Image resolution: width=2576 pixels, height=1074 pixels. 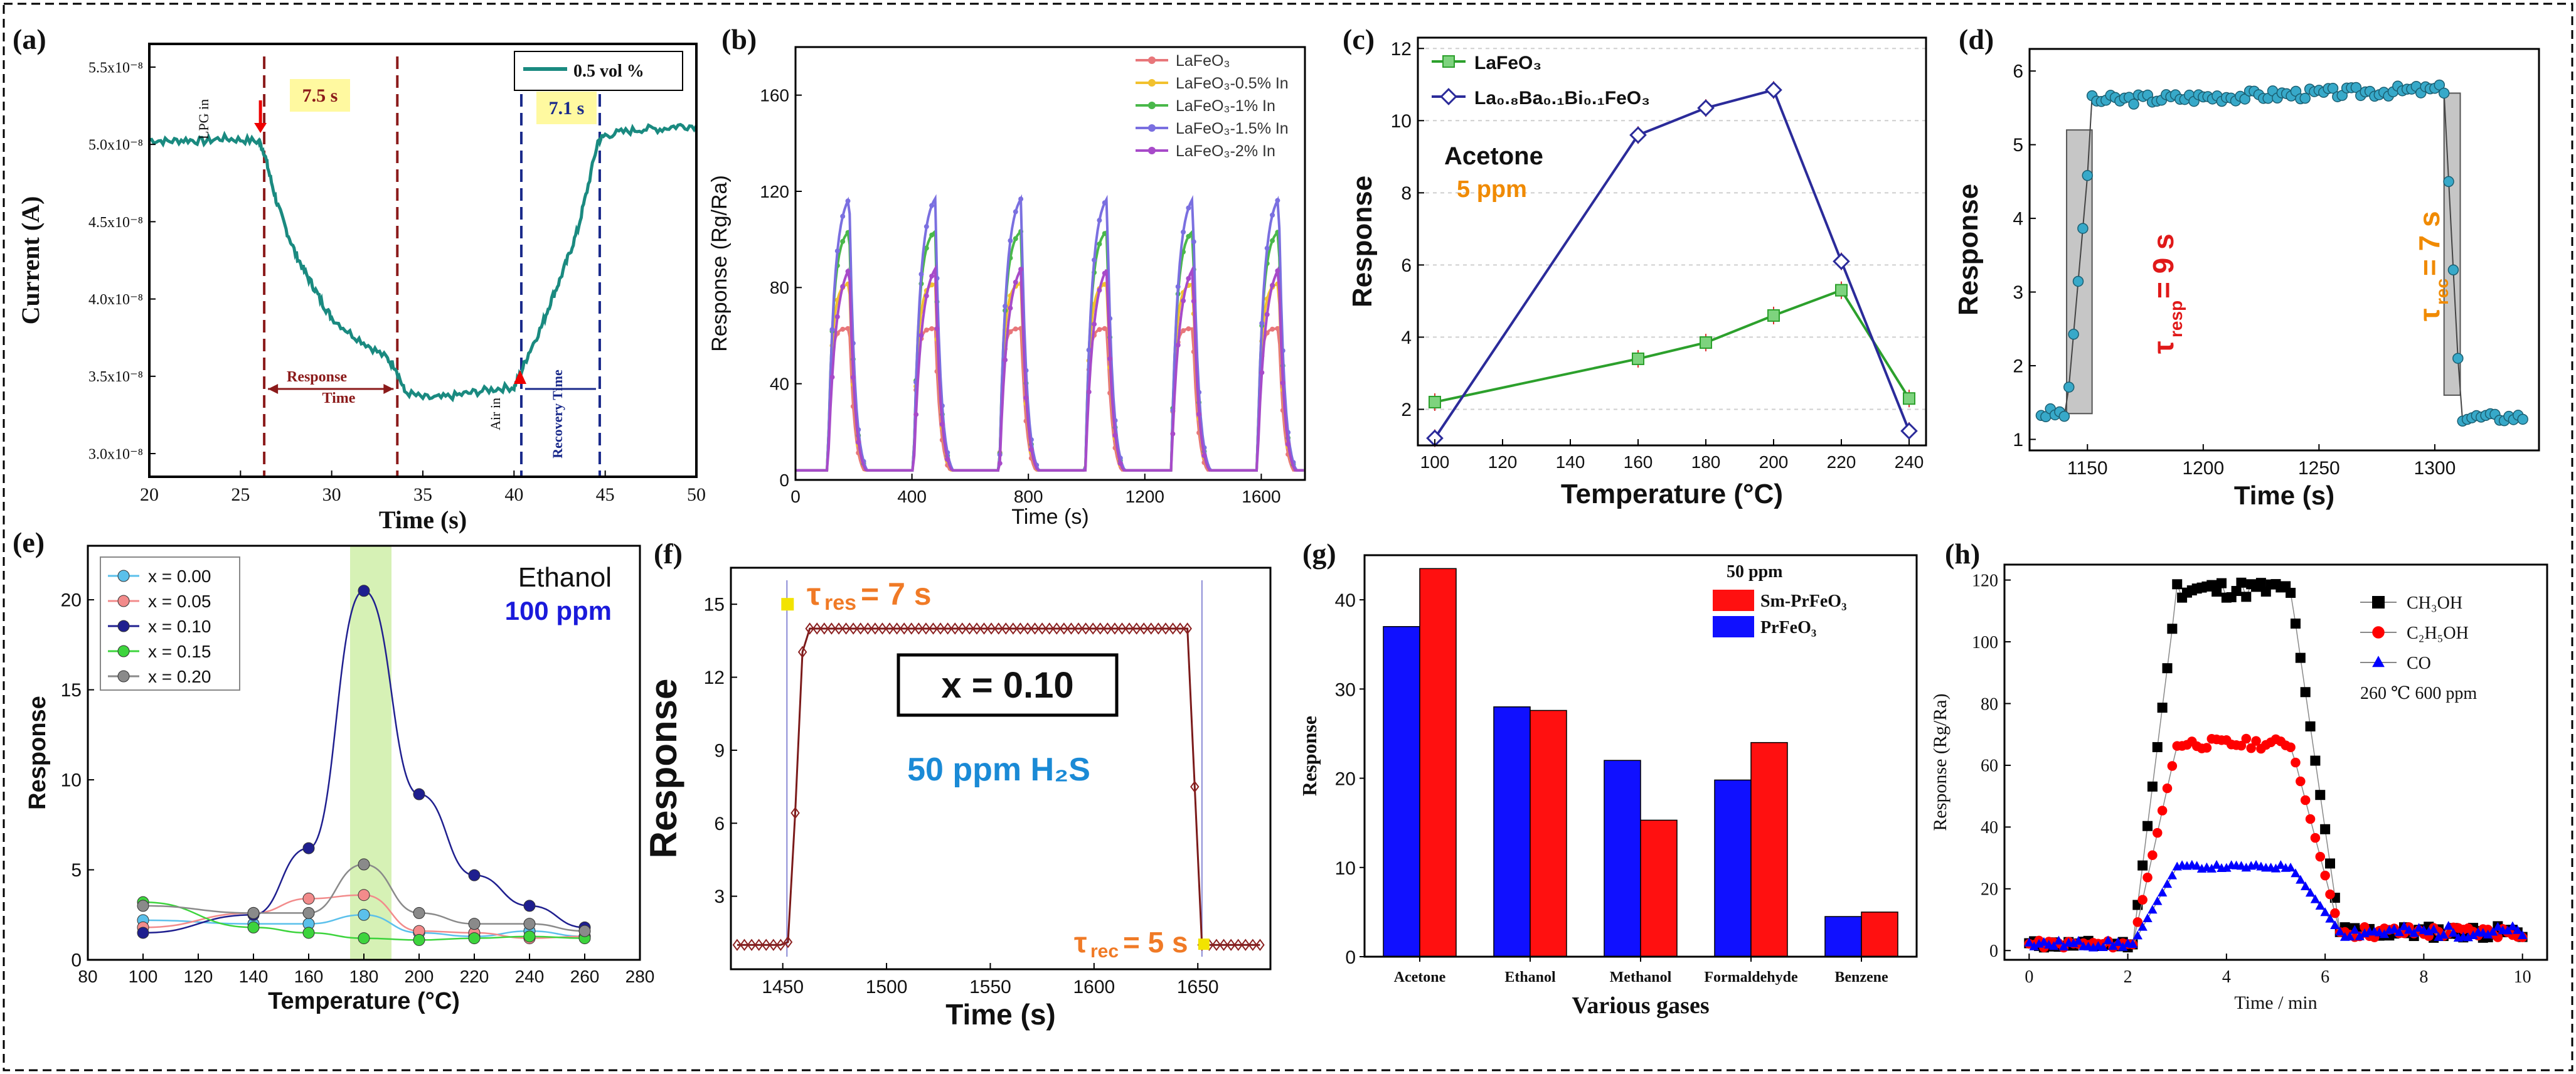 I want to click on x-tick-label: 80, so click(x=88, y=977).